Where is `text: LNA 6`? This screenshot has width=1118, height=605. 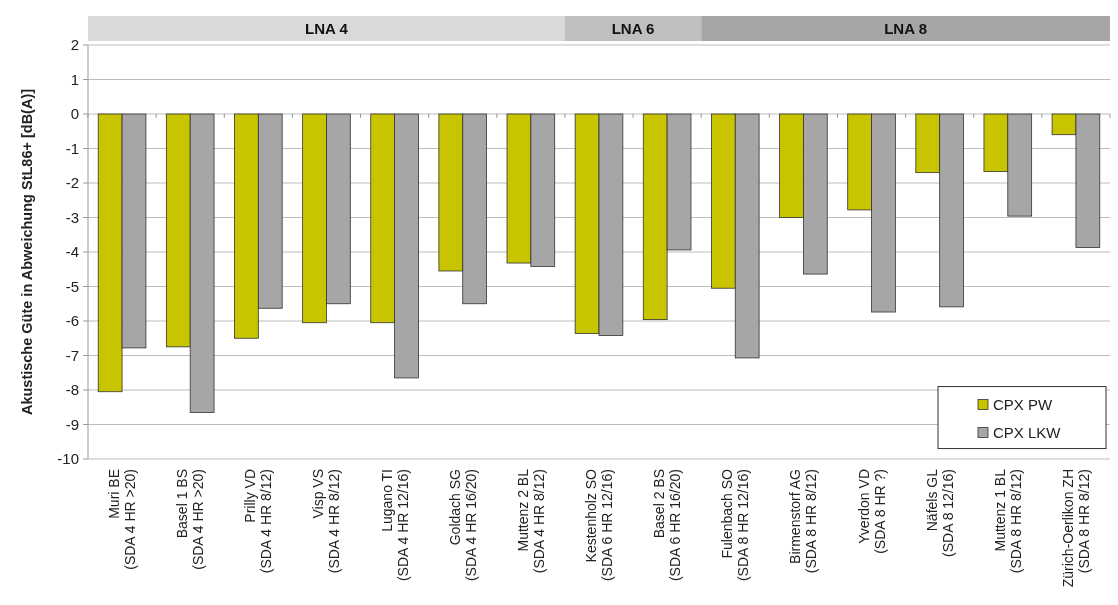
text: LNA 6 is located at coordinates (633, 28).